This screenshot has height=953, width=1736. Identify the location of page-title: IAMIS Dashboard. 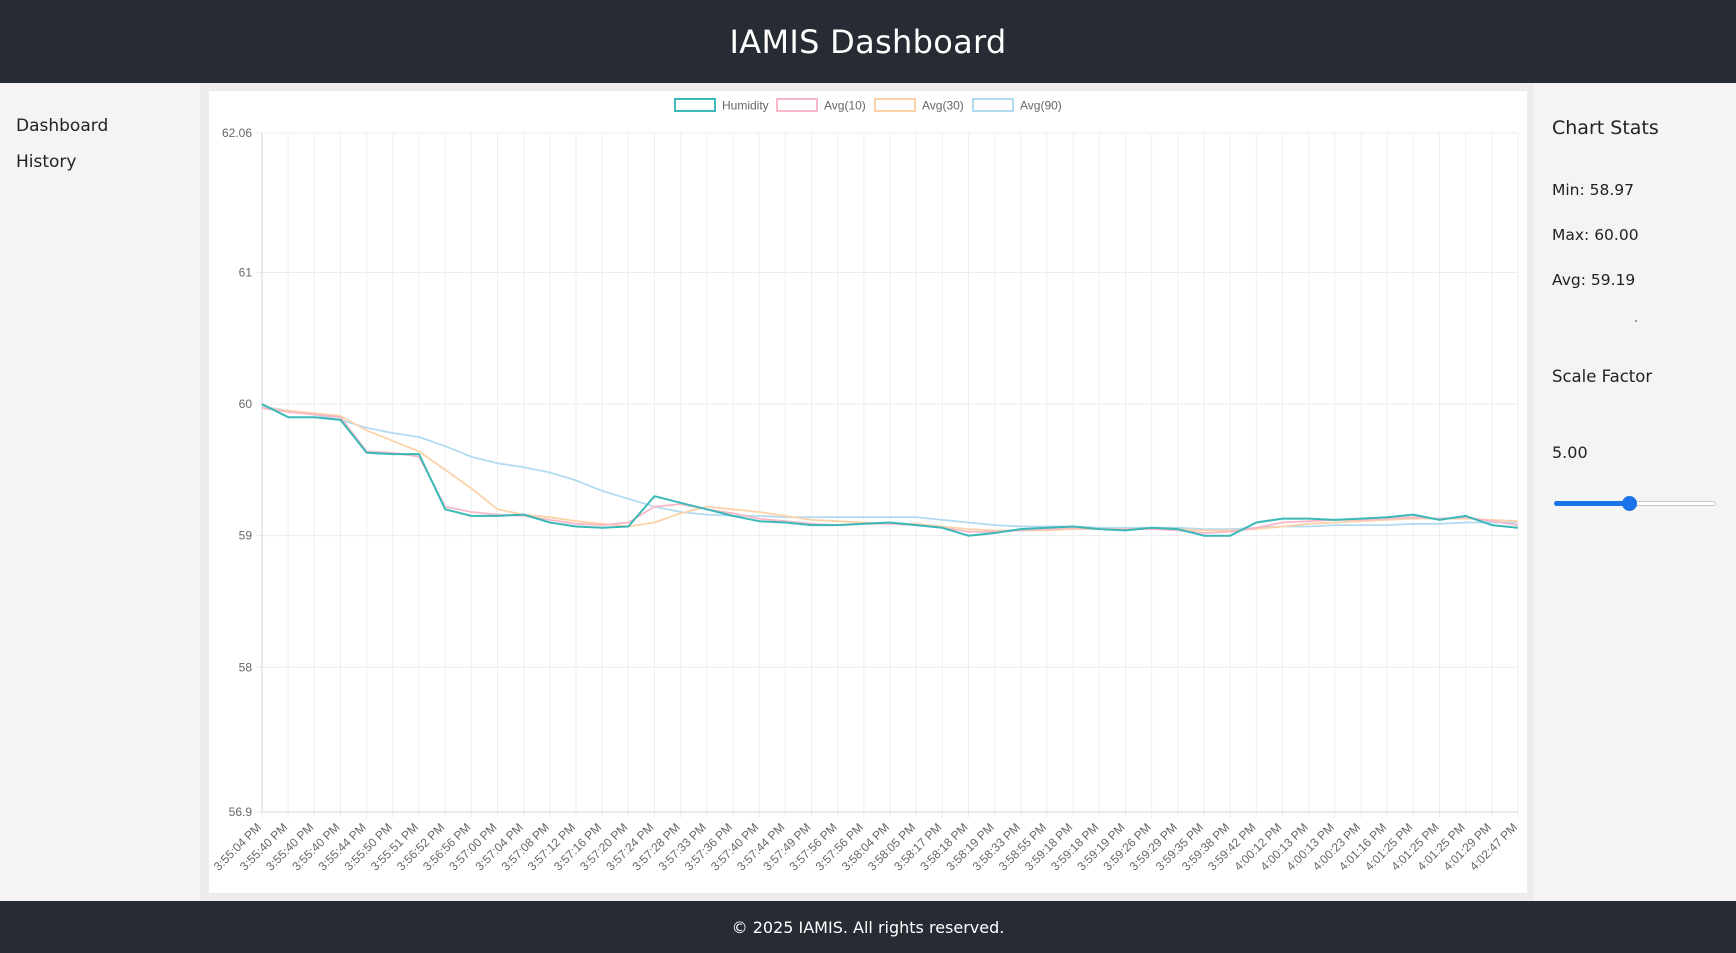
(868, 41).